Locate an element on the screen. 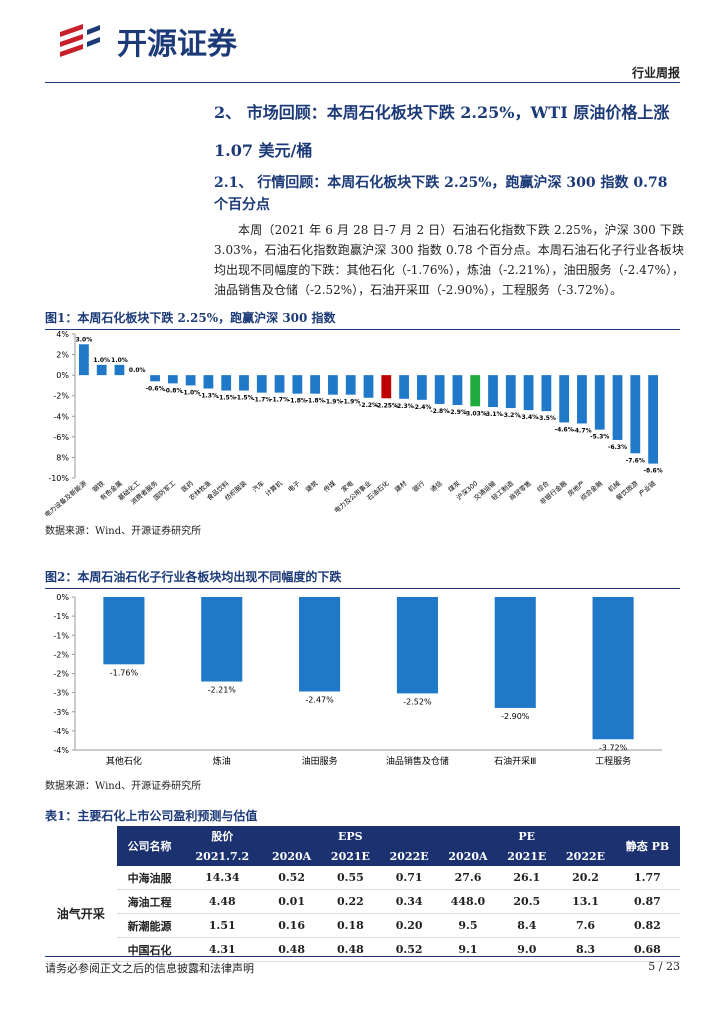 This screenshot has width=724, height=1024. y-tick-label: -3% is located at coordinates (61, 712).